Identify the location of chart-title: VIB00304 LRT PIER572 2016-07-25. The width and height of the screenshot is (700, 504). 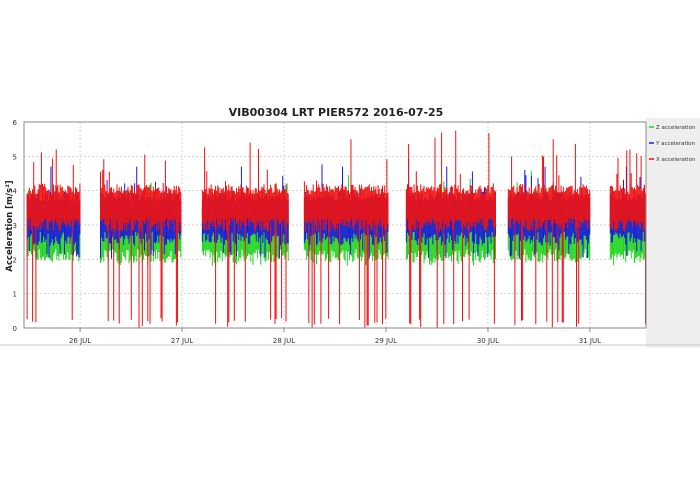
(336, 112).